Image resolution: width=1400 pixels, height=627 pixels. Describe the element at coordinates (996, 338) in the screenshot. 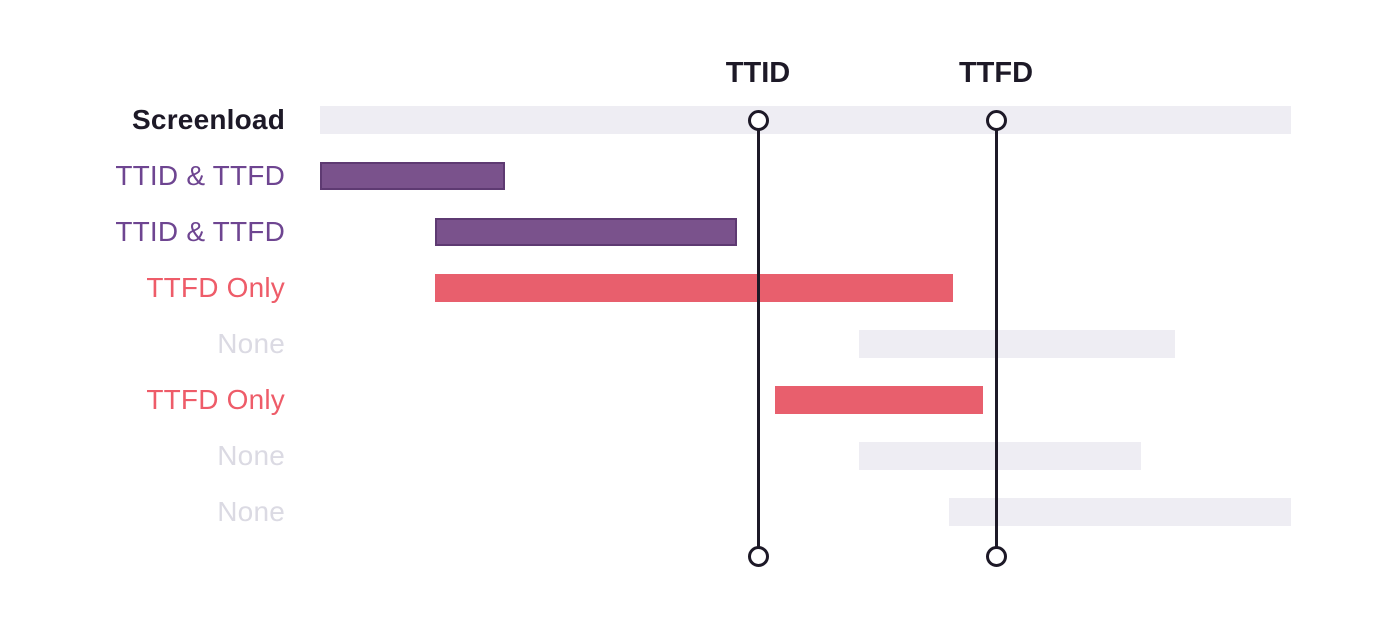

I see `ttfd-marker-line` at that location.